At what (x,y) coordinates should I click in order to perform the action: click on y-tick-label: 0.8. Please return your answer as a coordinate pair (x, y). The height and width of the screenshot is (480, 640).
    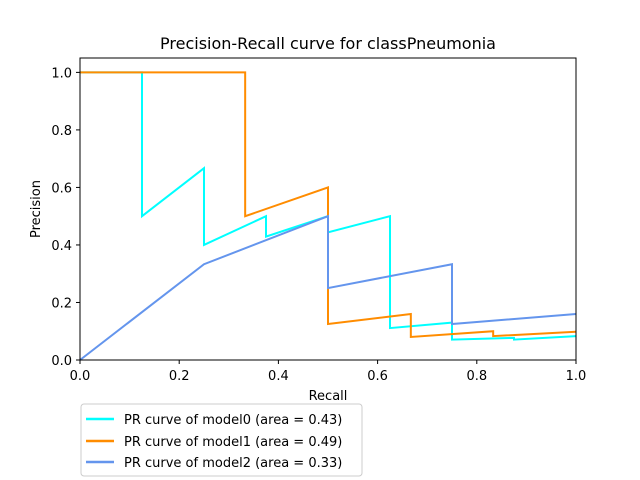
    Looking at the image, I should click on (61, 131).